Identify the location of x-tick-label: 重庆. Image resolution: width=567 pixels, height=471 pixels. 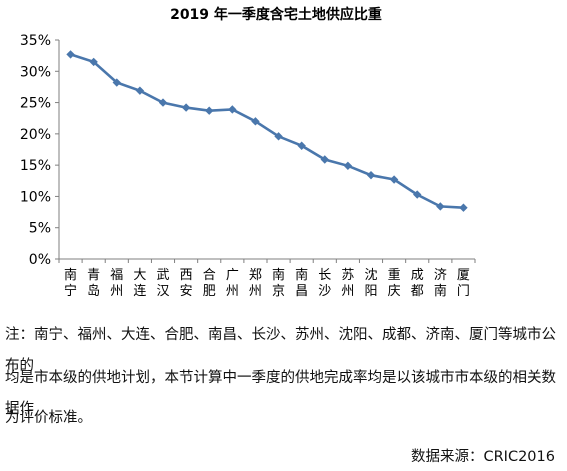
(394, 283).